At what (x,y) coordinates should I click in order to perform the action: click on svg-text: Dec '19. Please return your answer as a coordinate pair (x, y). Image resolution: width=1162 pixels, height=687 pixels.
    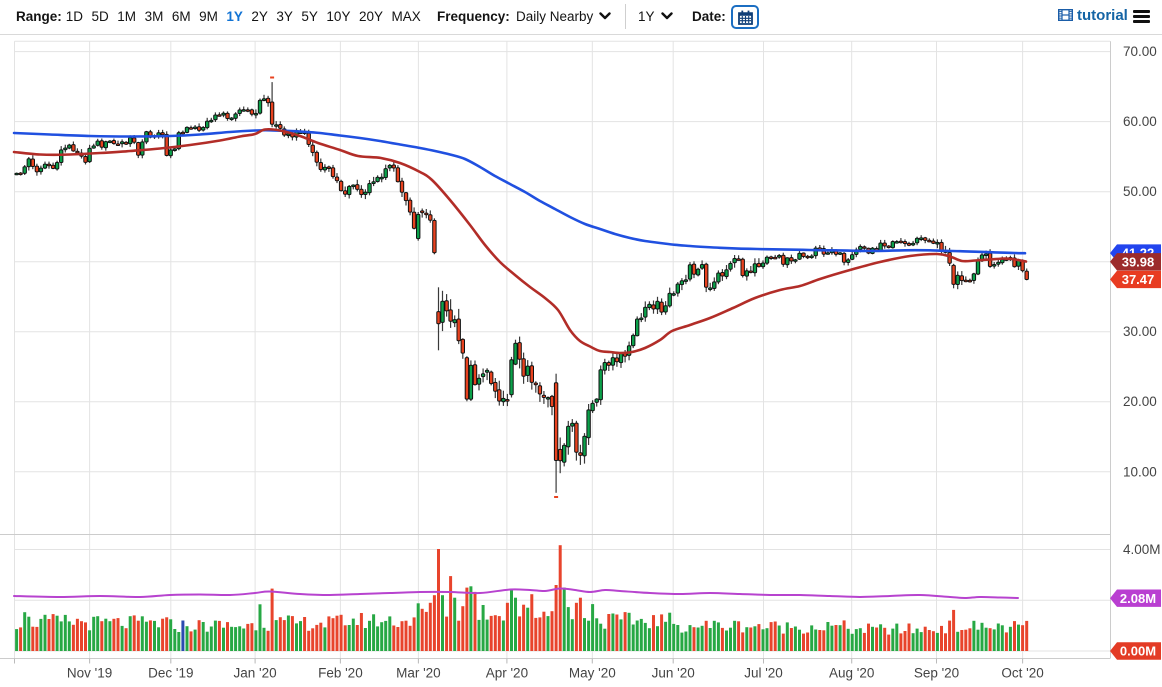
    Looking at the image, I should click on (170, 673).